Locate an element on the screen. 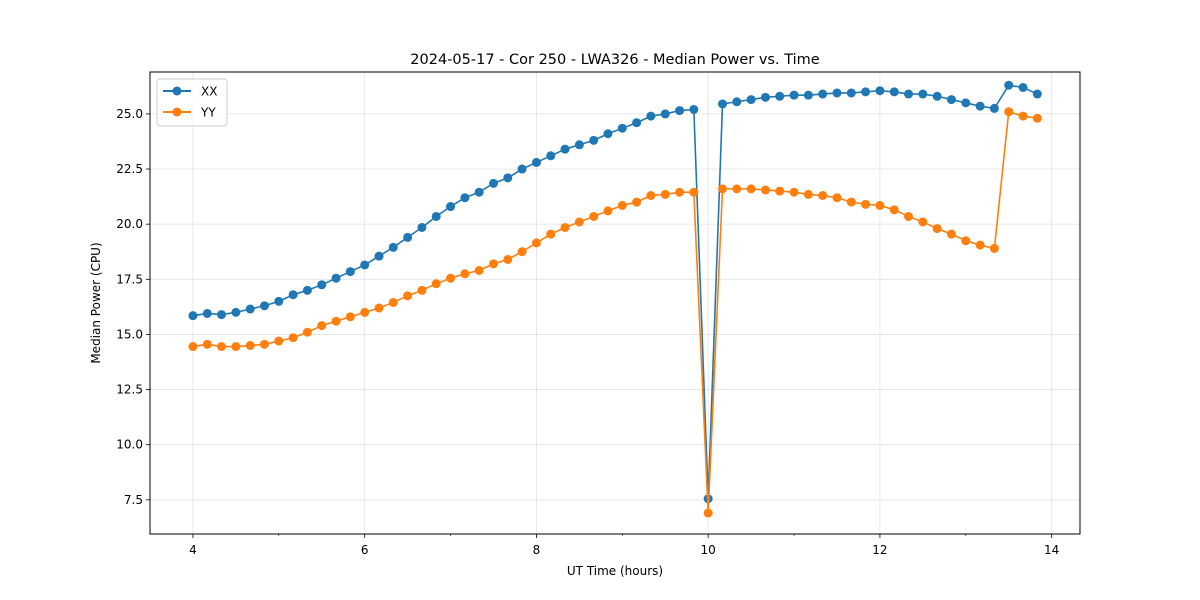 The height and width of the screenshot is (600, 1200). y-tick-label: 12.5 is located at coordinates (129, 390).